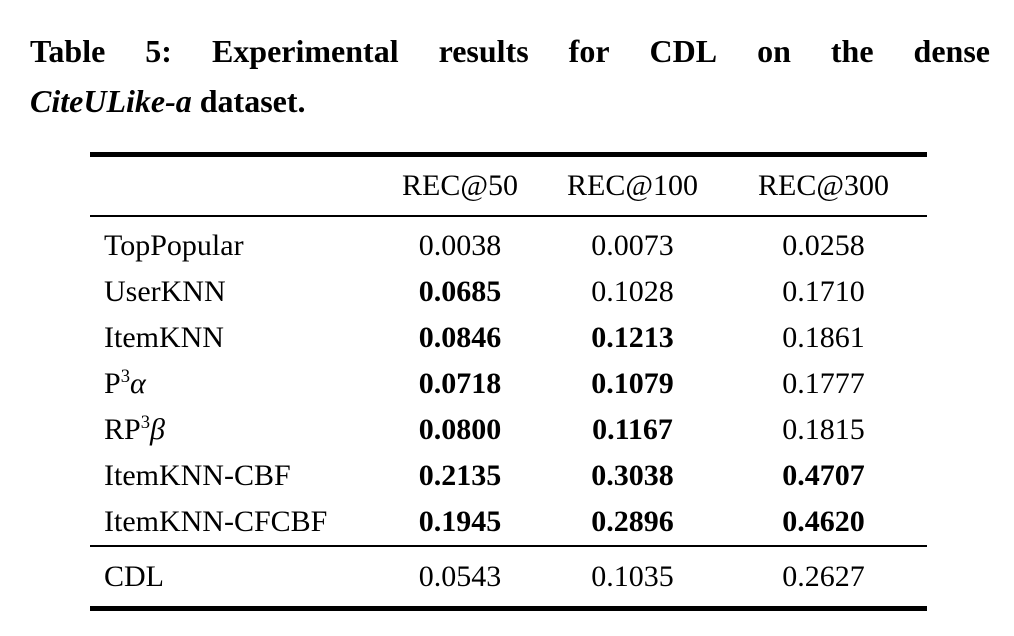 This screenshot has width=1014, height=636. I want to click on caption-word: Experimental, so click(305, 51).